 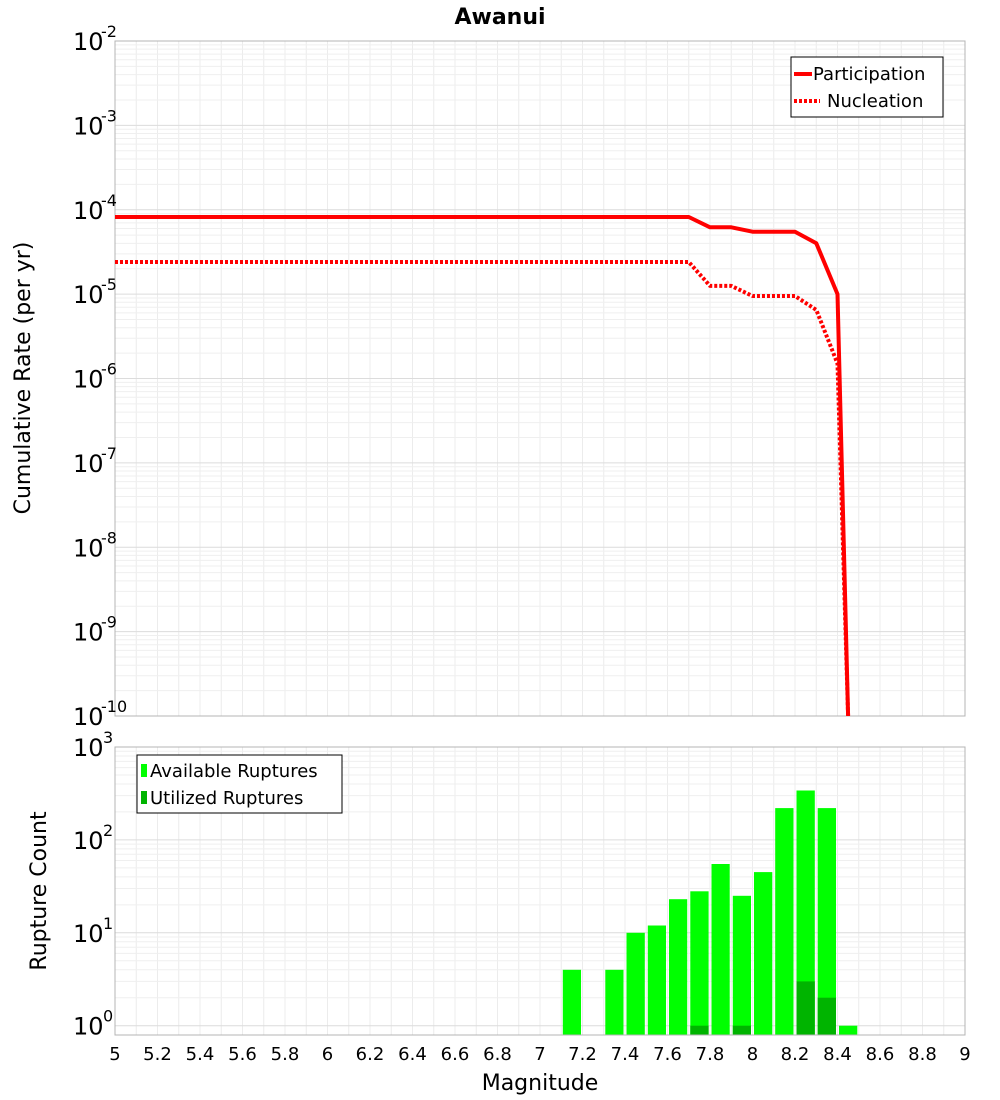 I want to click on x-tick-label: 9, so click(x=964, y=1054).